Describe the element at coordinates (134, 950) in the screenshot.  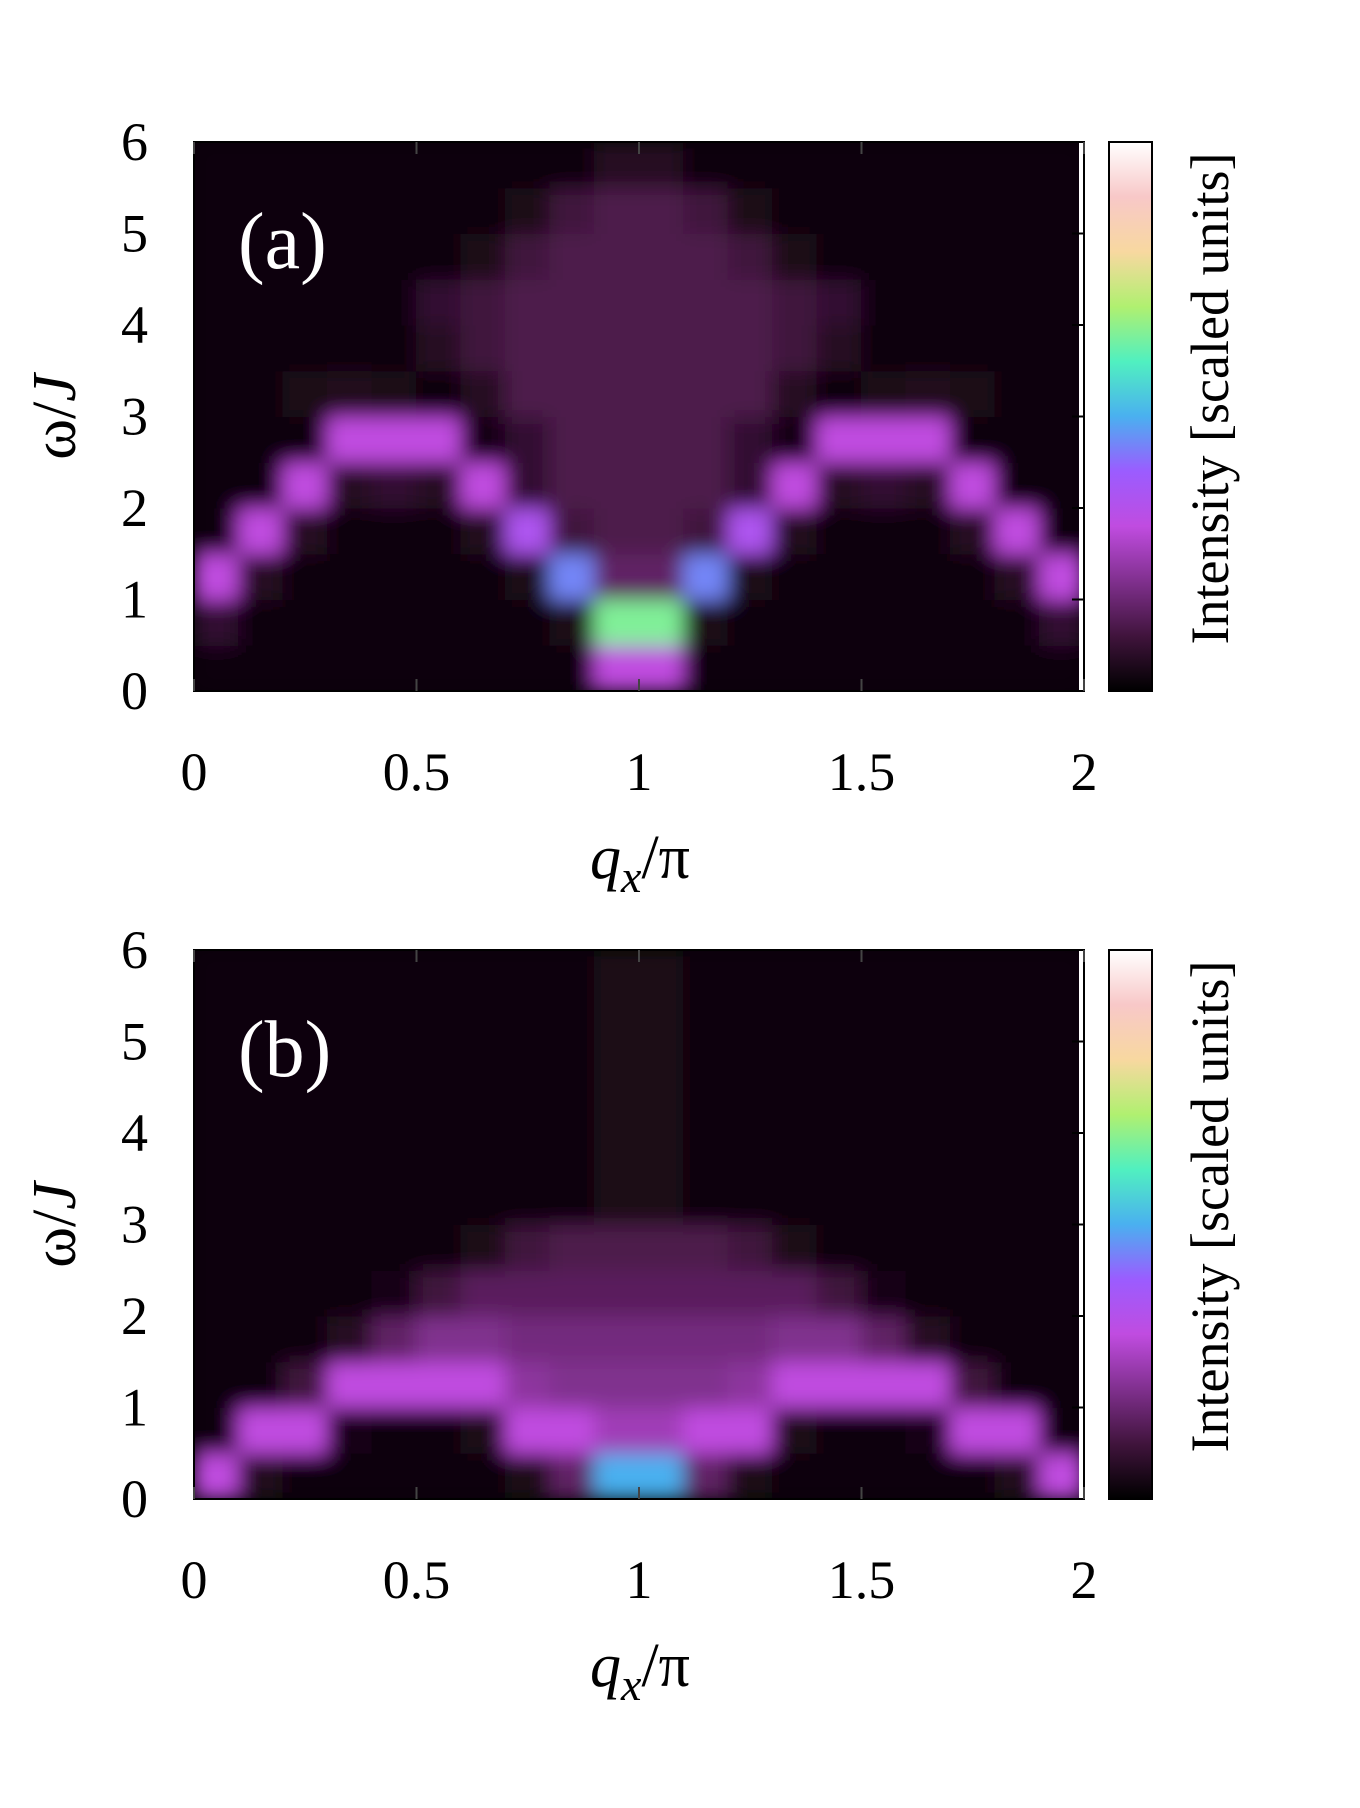
I see `y-tick-label: 6` at that location.